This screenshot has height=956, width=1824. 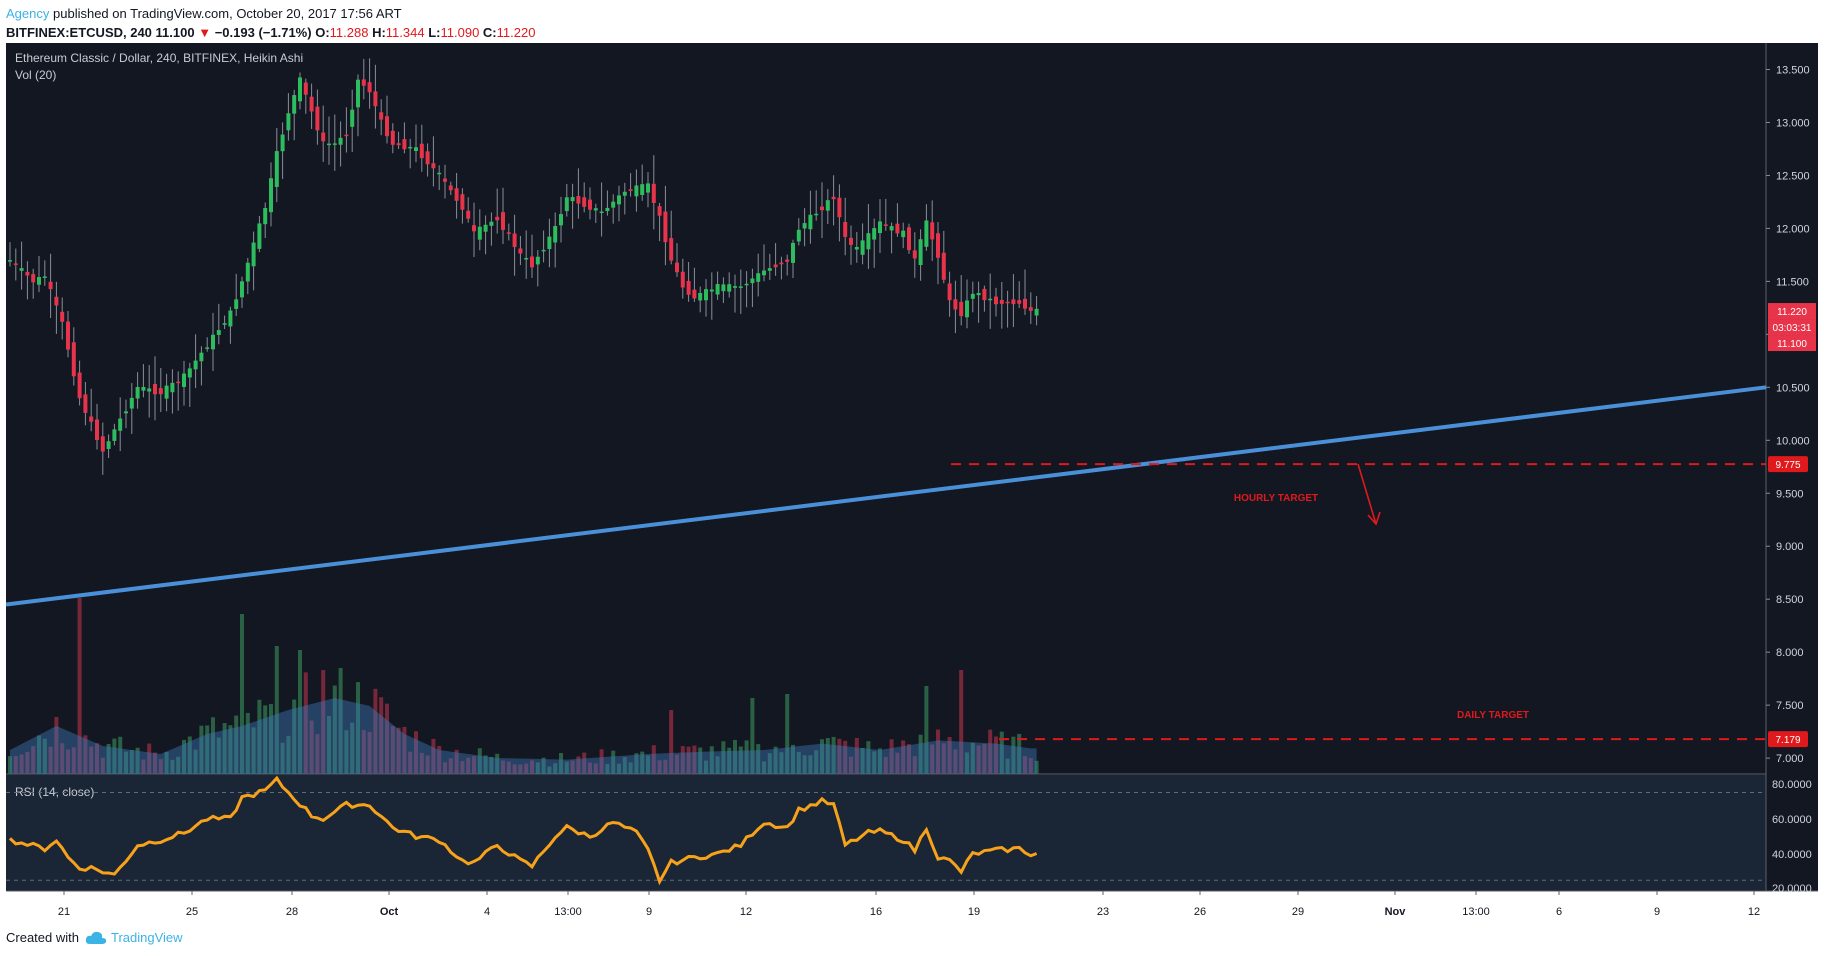 I want to click on publisher-link: Agency, so click(x=28, y=13).